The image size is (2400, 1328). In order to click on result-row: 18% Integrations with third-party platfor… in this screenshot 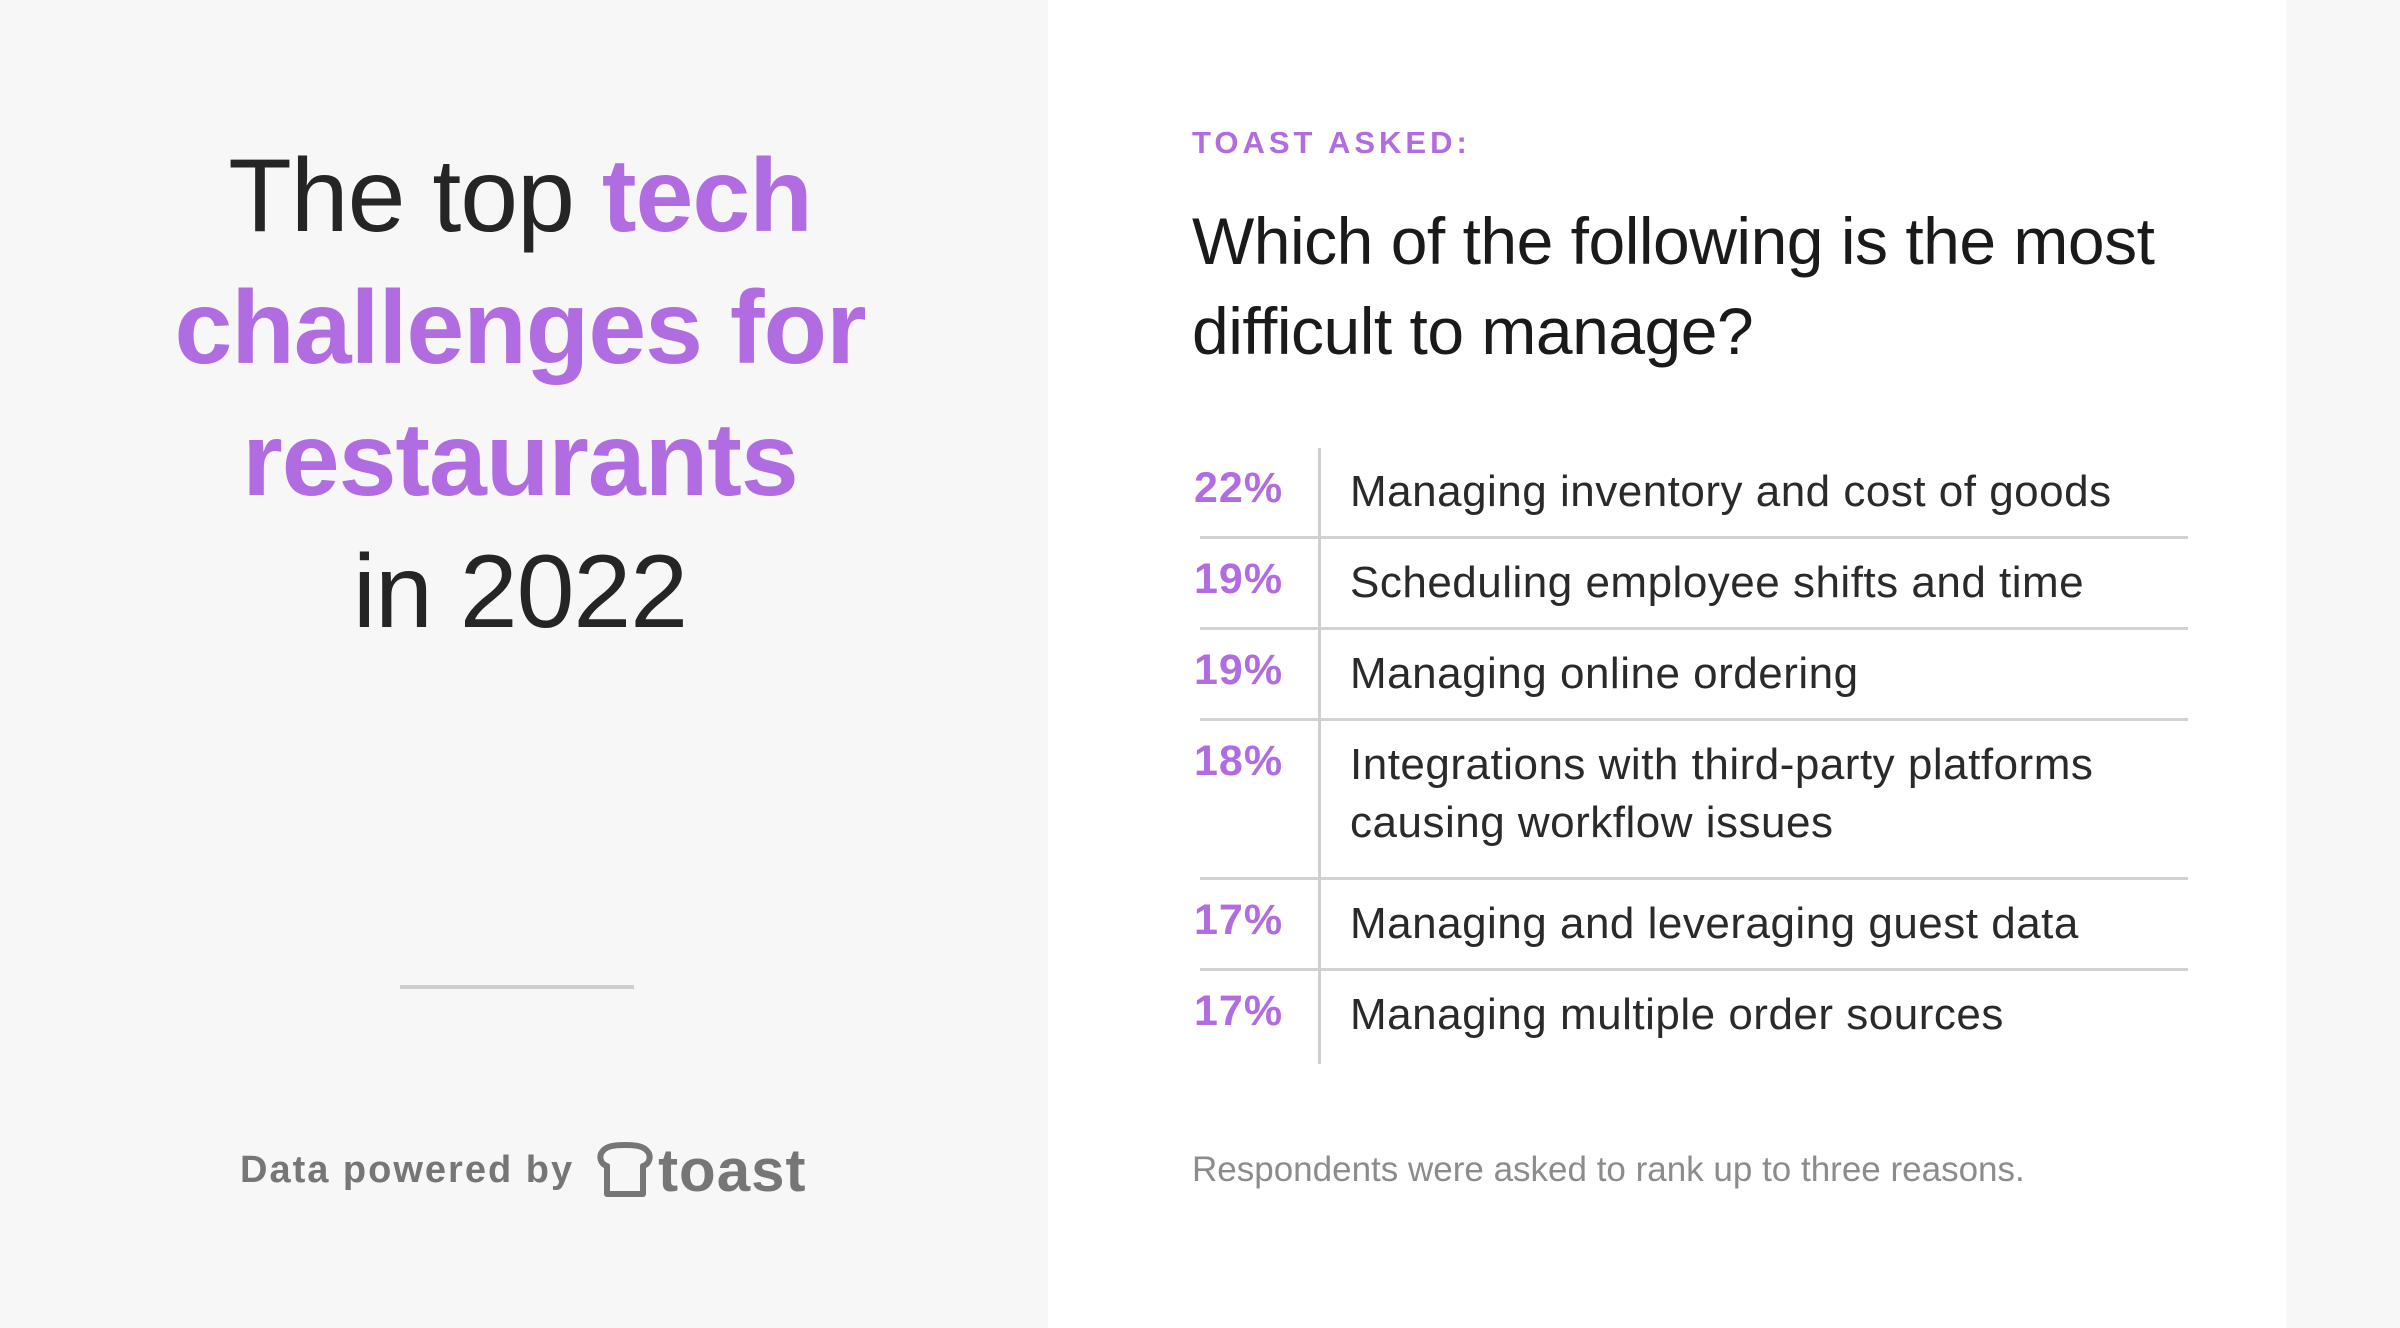, I will do `click(1691, 800)`.